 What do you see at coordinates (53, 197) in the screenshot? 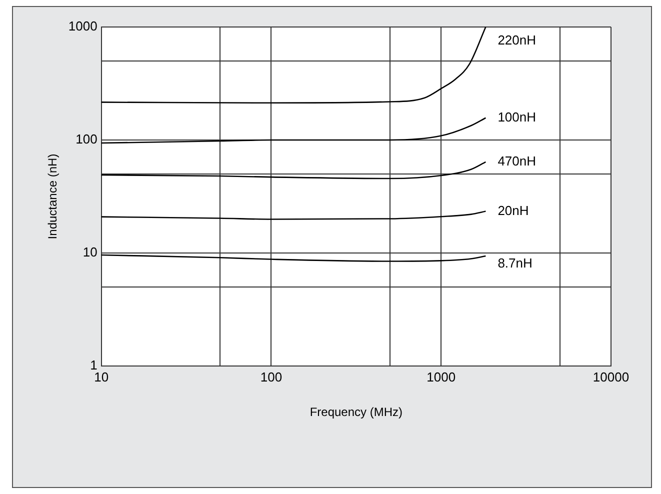
I see `y-axis-title: Inductance (nH)` at bounding box center [53, 197].